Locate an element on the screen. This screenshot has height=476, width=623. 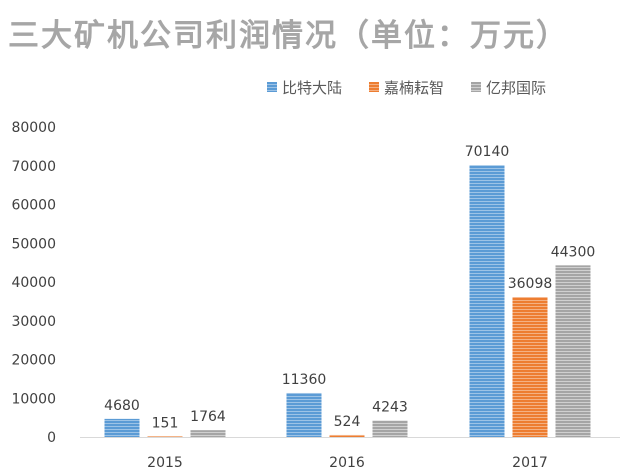
data-label: 4243 is located at coordinates (390, 408).